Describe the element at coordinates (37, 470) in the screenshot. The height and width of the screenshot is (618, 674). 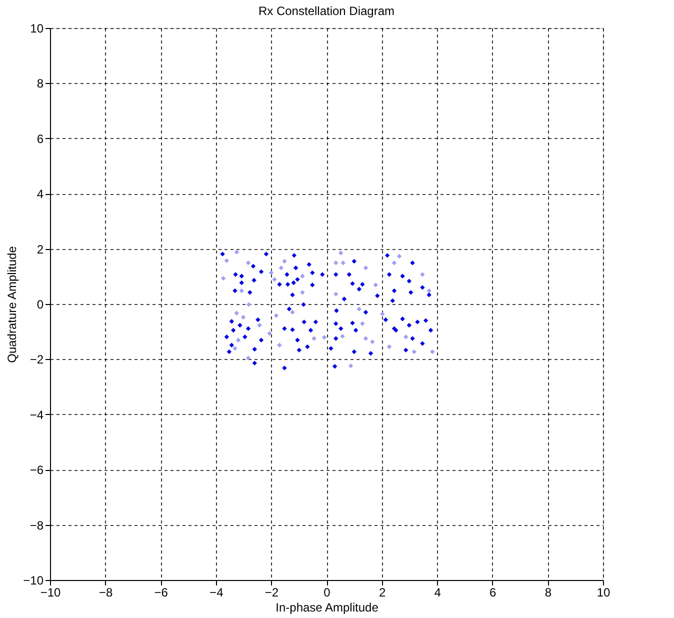
I see `y-tick-label: −6` at that location.